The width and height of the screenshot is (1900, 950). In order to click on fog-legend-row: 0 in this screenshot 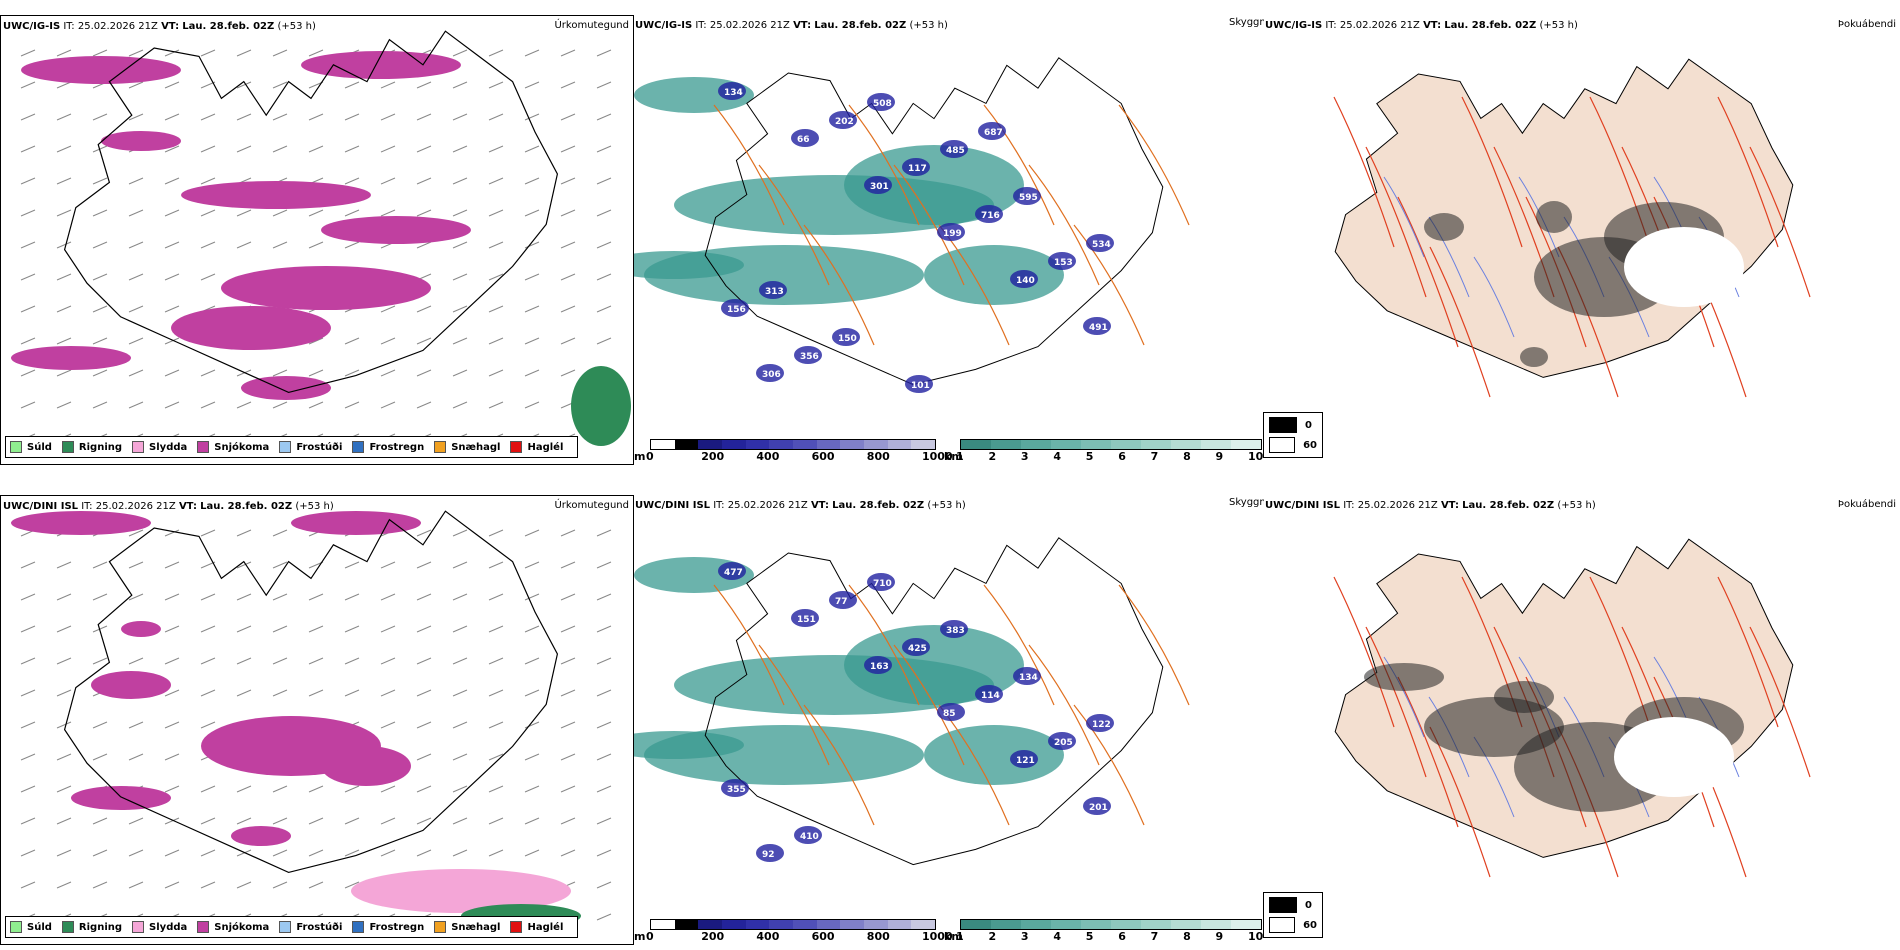, I will do `click(1293, 425)`.